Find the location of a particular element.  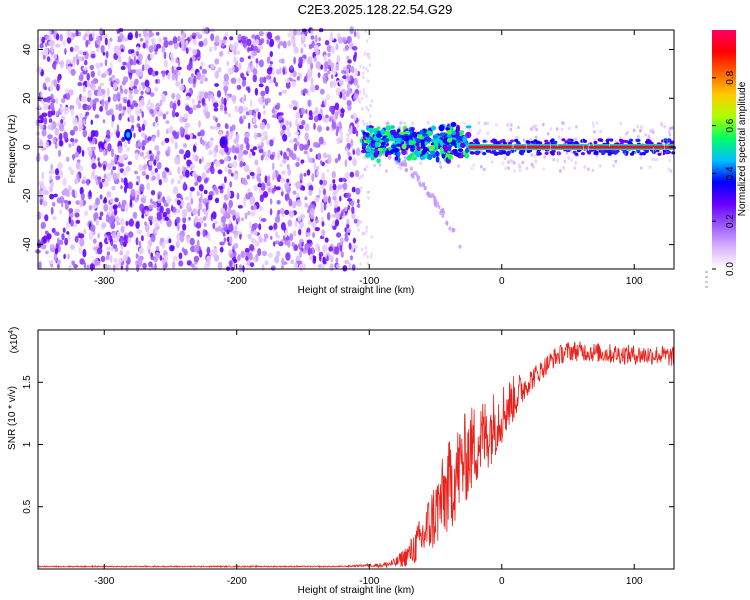

colorbar-label: Normalized spectral amplitude is located at coordinates (742, 148).